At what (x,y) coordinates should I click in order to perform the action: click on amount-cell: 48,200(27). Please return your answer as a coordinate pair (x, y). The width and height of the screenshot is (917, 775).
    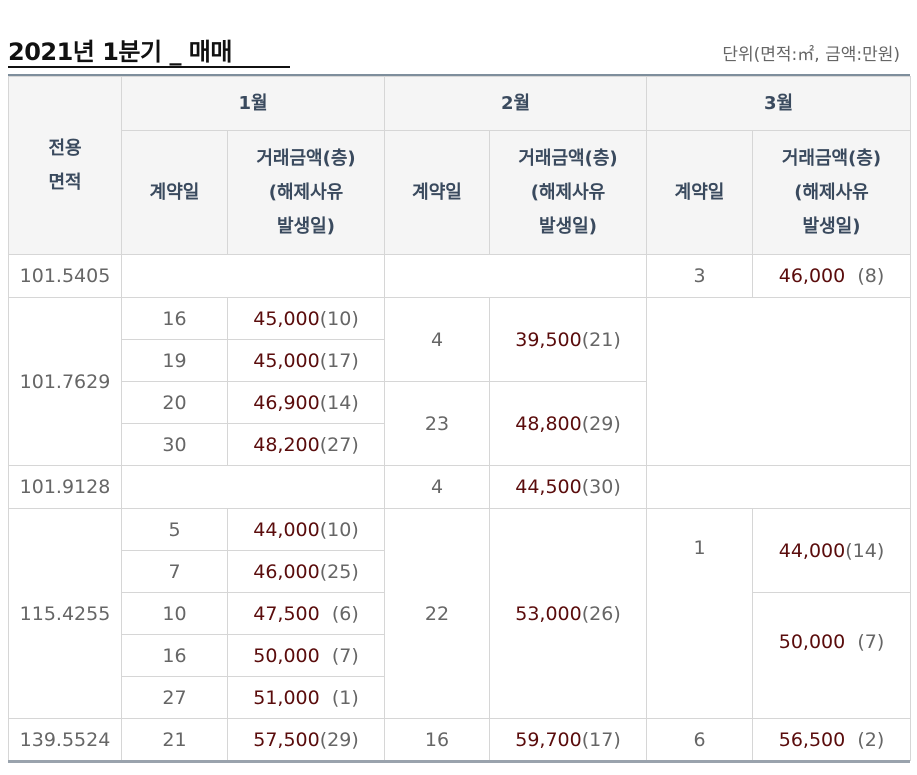
    Looking at the image, I should click on (306, 444).